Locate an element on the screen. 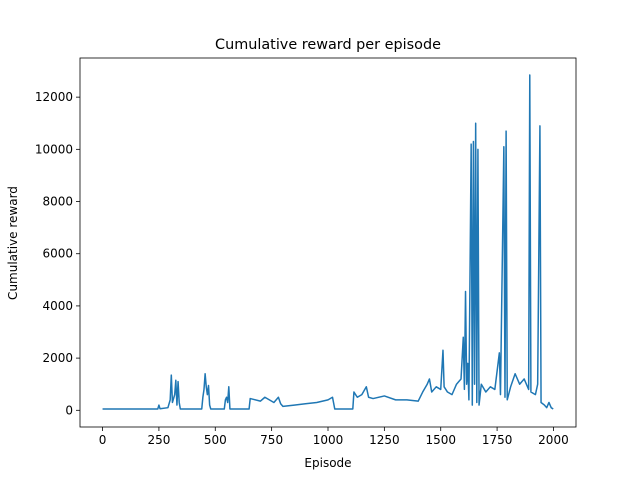  x-tick-label: 0 is located at coordinates (103, 440).